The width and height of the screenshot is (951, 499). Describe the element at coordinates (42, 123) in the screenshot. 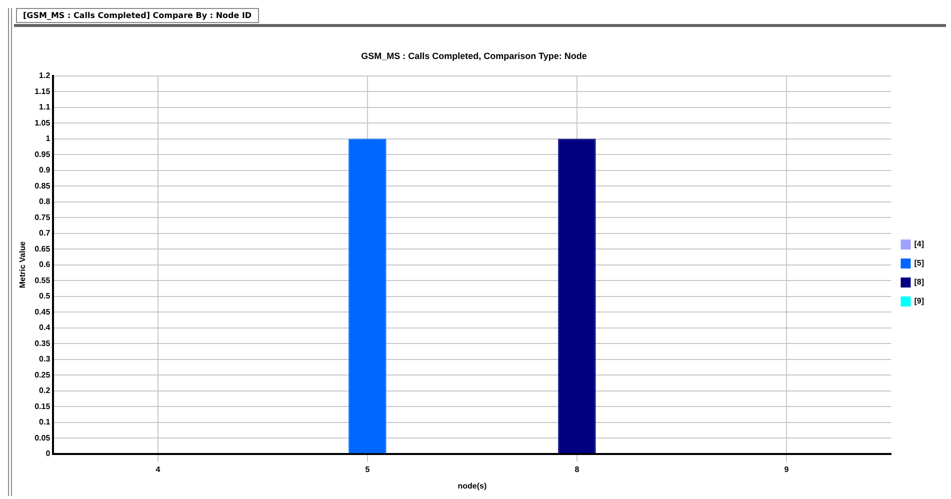

I see `y-tick-label: 1.05` at that location.